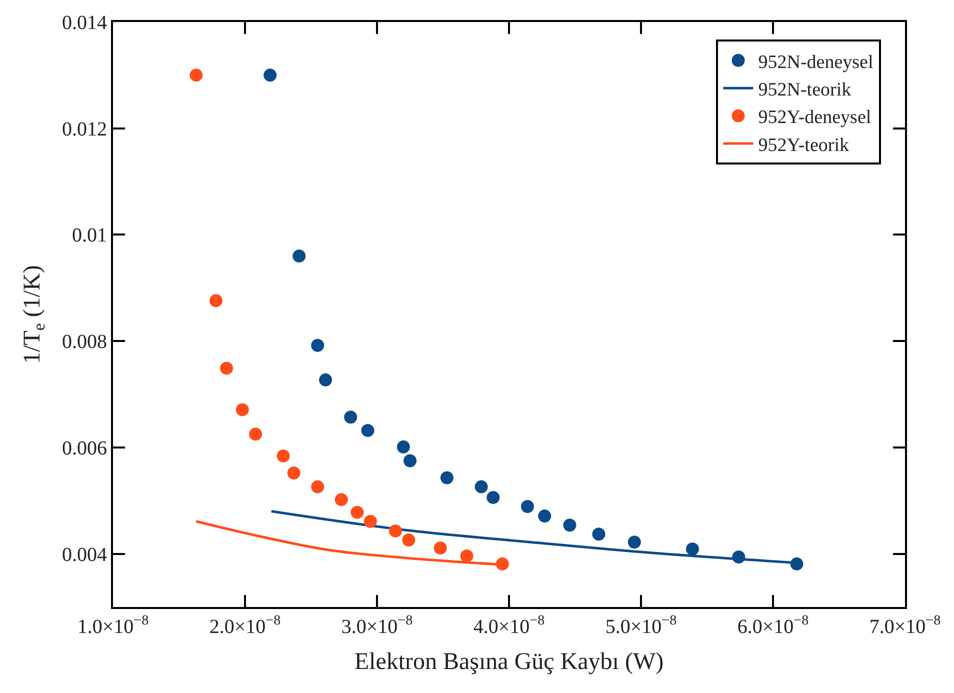  I want to click on x-tick-label: 6.0×10$^{−8}$, so click(773, 626).